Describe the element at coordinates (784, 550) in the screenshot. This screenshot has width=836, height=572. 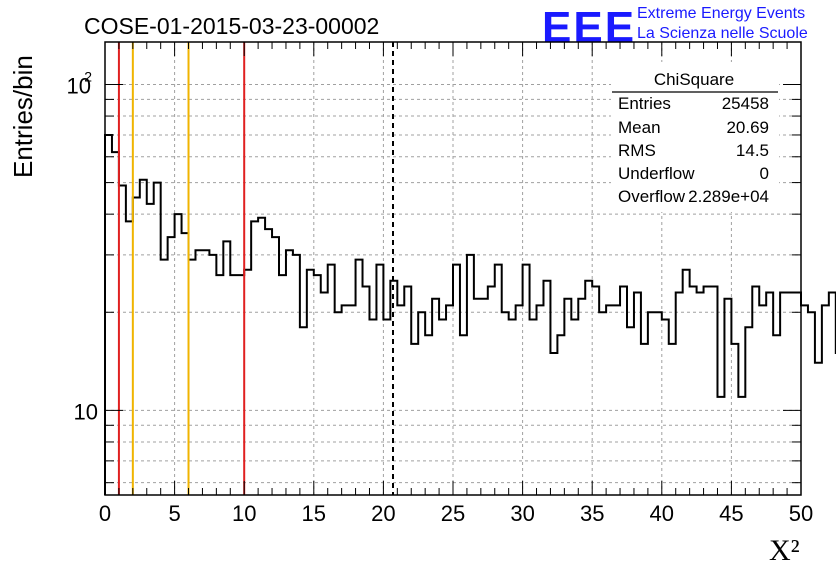
I see `x-axis-label: X²` at that location.